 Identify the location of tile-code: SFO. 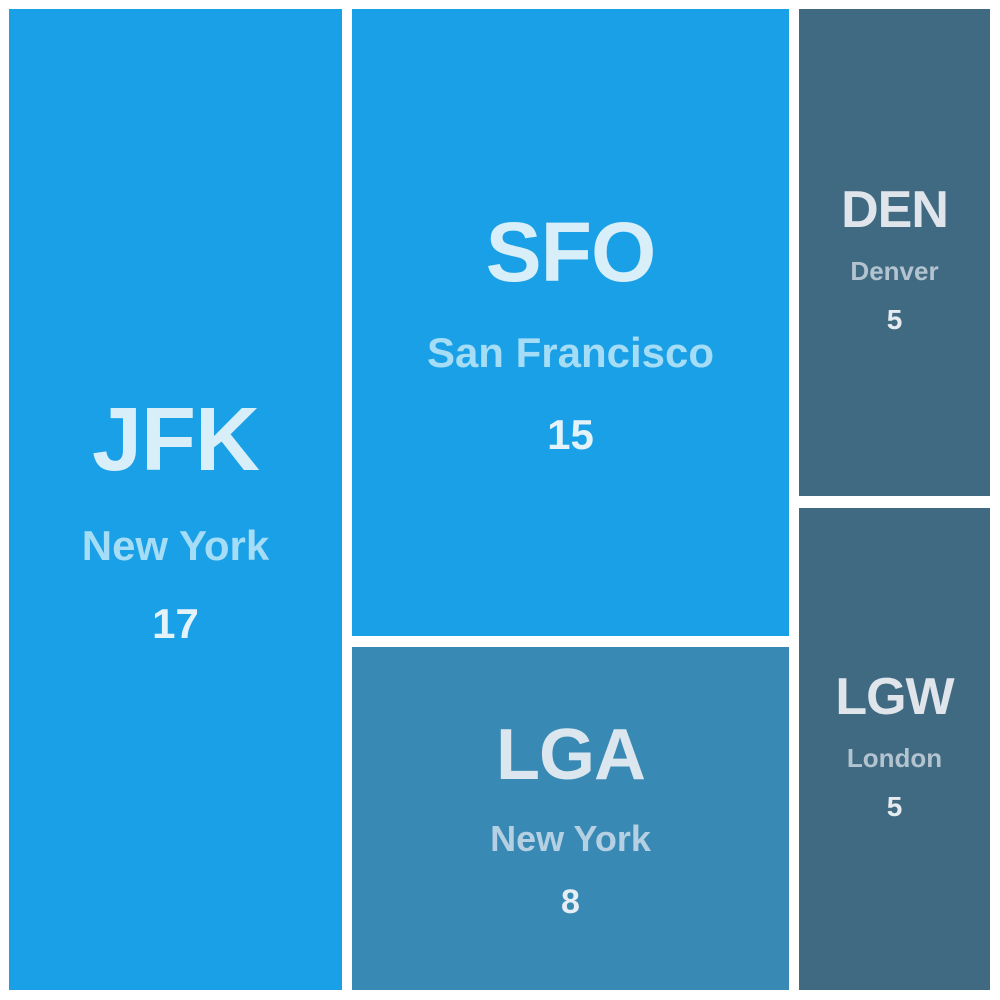
(571, 251).